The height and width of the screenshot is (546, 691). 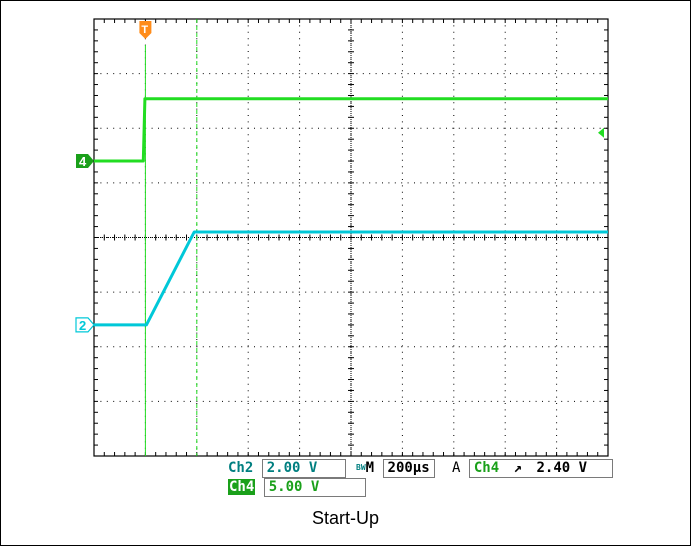 What do you see at coordinates (345, 518) in the screenshot?
I see `figure-caption: Start-Up` at bounding box center [345, 518].